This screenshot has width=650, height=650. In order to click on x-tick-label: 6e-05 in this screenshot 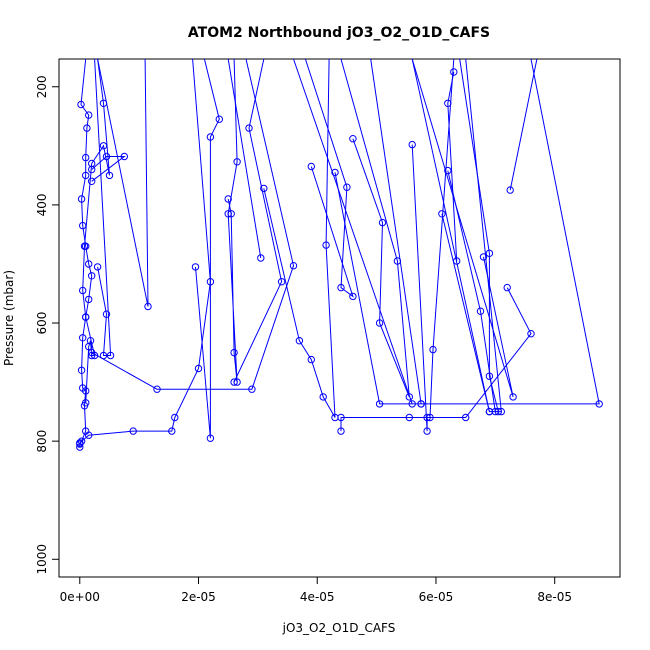, I will do `click(436, 597)`.